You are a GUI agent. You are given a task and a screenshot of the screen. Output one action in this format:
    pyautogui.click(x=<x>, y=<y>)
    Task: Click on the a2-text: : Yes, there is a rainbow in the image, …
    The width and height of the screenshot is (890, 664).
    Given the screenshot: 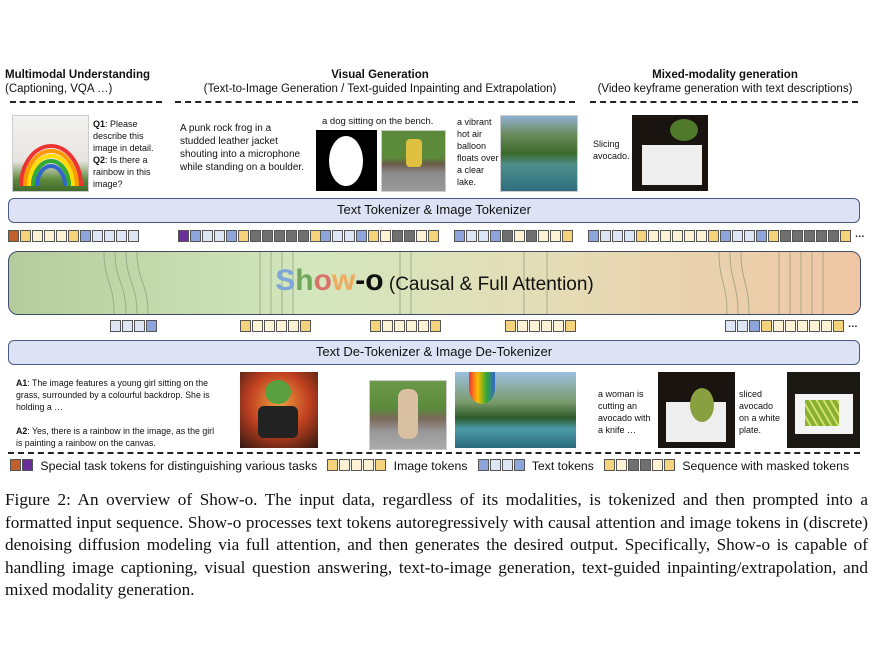 What is the action you would take?
    pyautogui.click(x=115, y=437)
    